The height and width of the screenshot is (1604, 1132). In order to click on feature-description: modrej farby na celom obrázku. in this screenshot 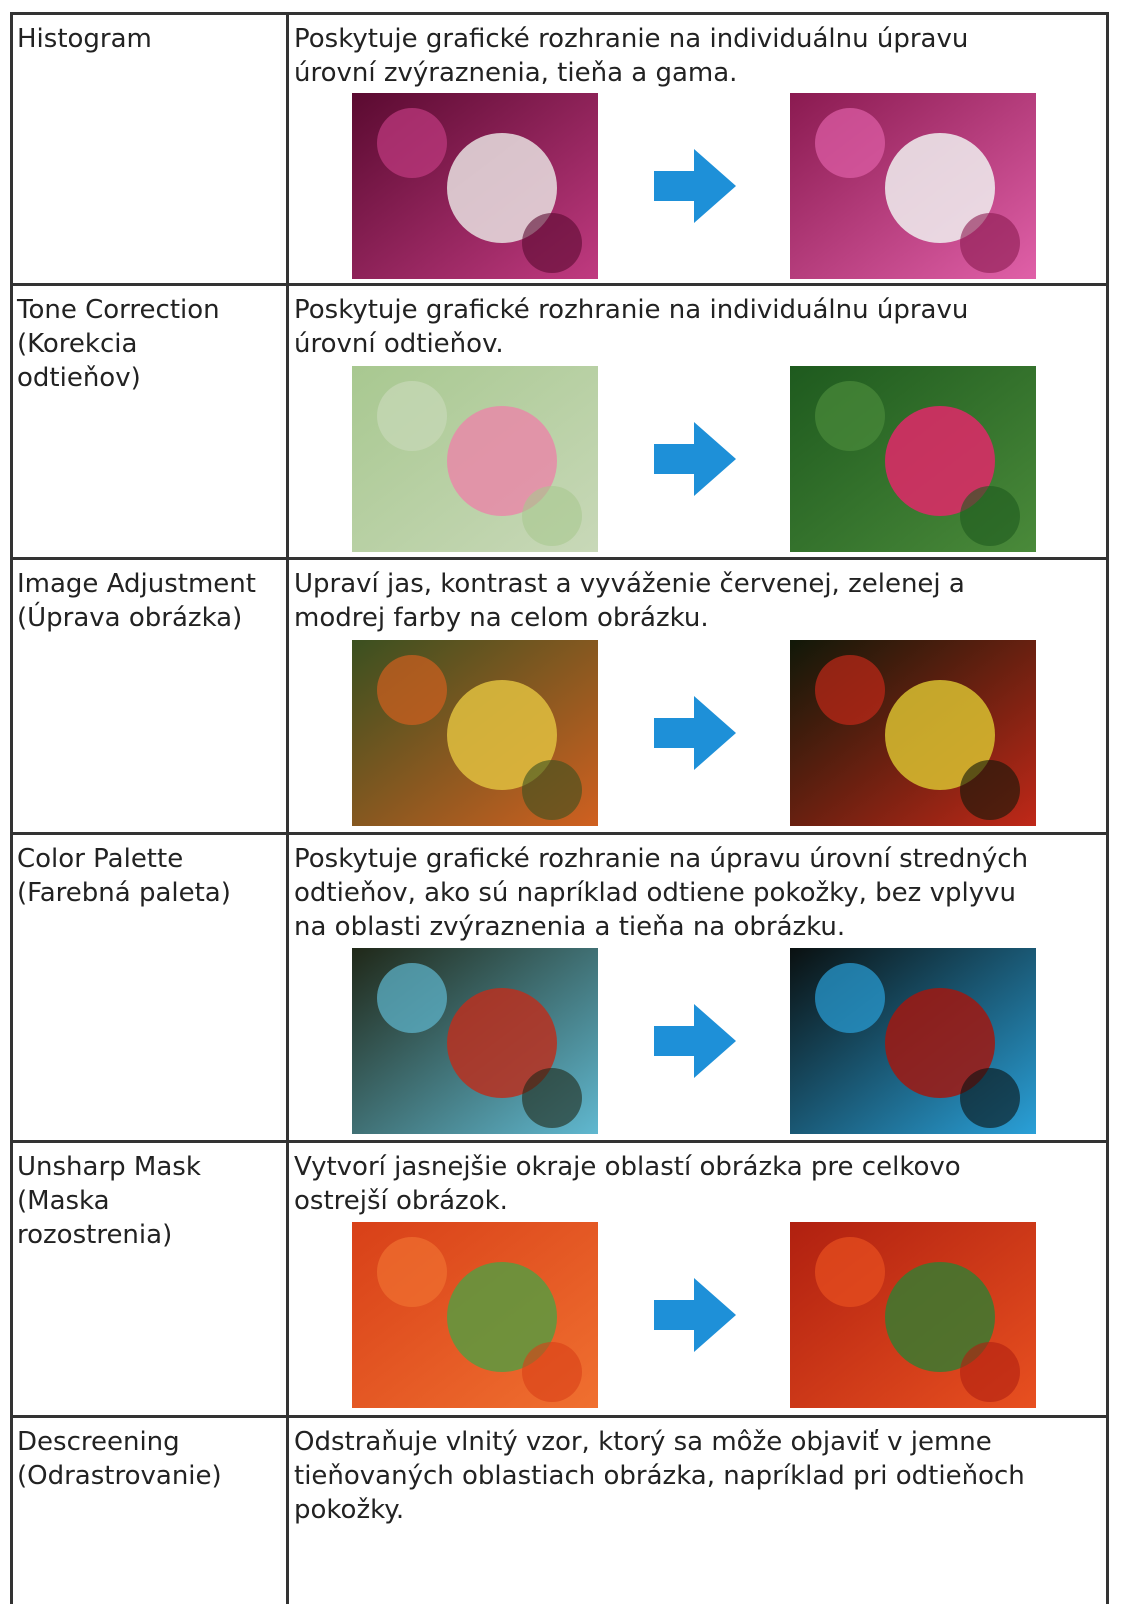, I will do `click(501, 618)`.